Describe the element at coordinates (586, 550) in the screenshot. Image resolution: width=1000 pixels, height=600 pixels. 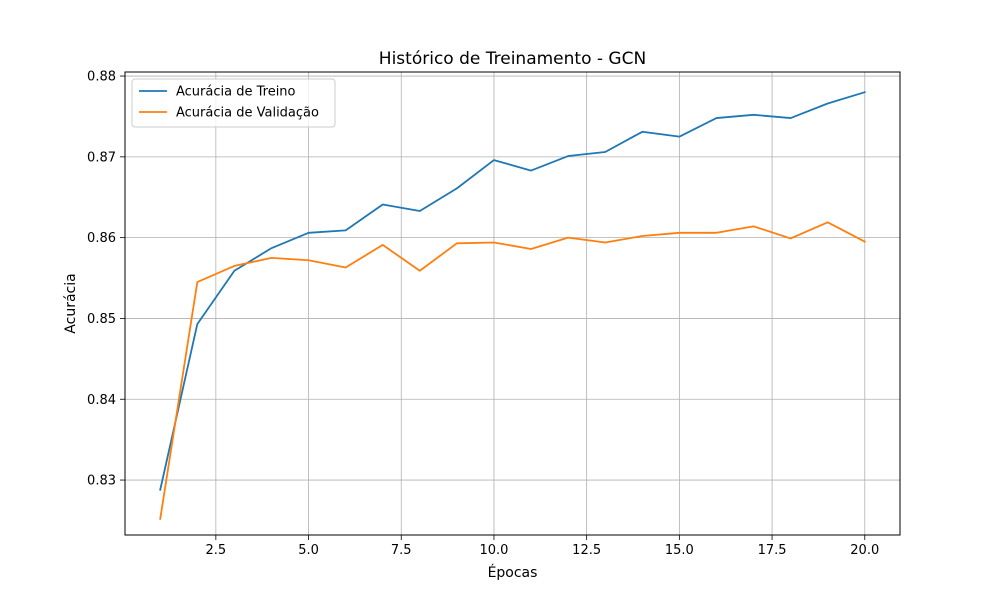
I see `x-tick-label: 12.5` at that location.